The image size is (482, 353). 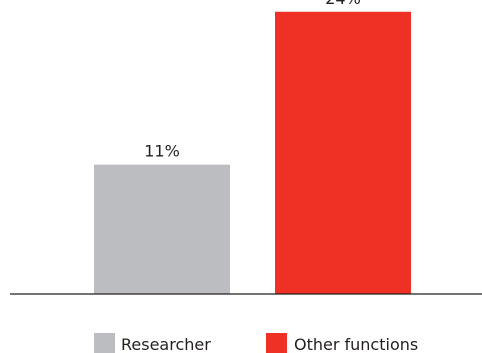 What do you see at coordinates (356, 344) in the screenshot?
I see `legend-label-other-functions: Other functions` at bounding box center [356, 344].